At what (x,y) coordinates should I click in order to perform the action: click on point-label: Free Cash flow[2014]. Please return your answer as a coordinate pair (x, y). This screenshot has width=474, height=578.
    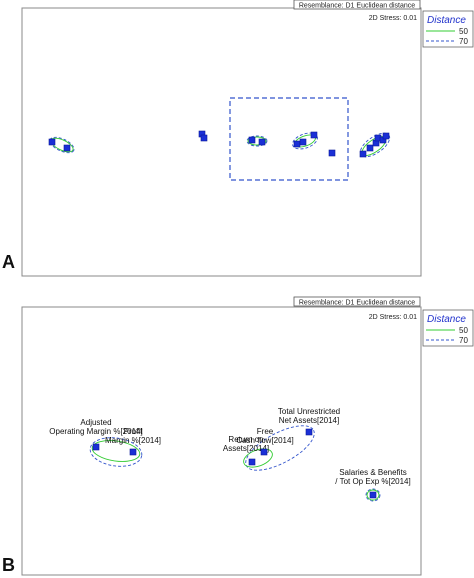
    Looking at the image, I should click on (264, 436).